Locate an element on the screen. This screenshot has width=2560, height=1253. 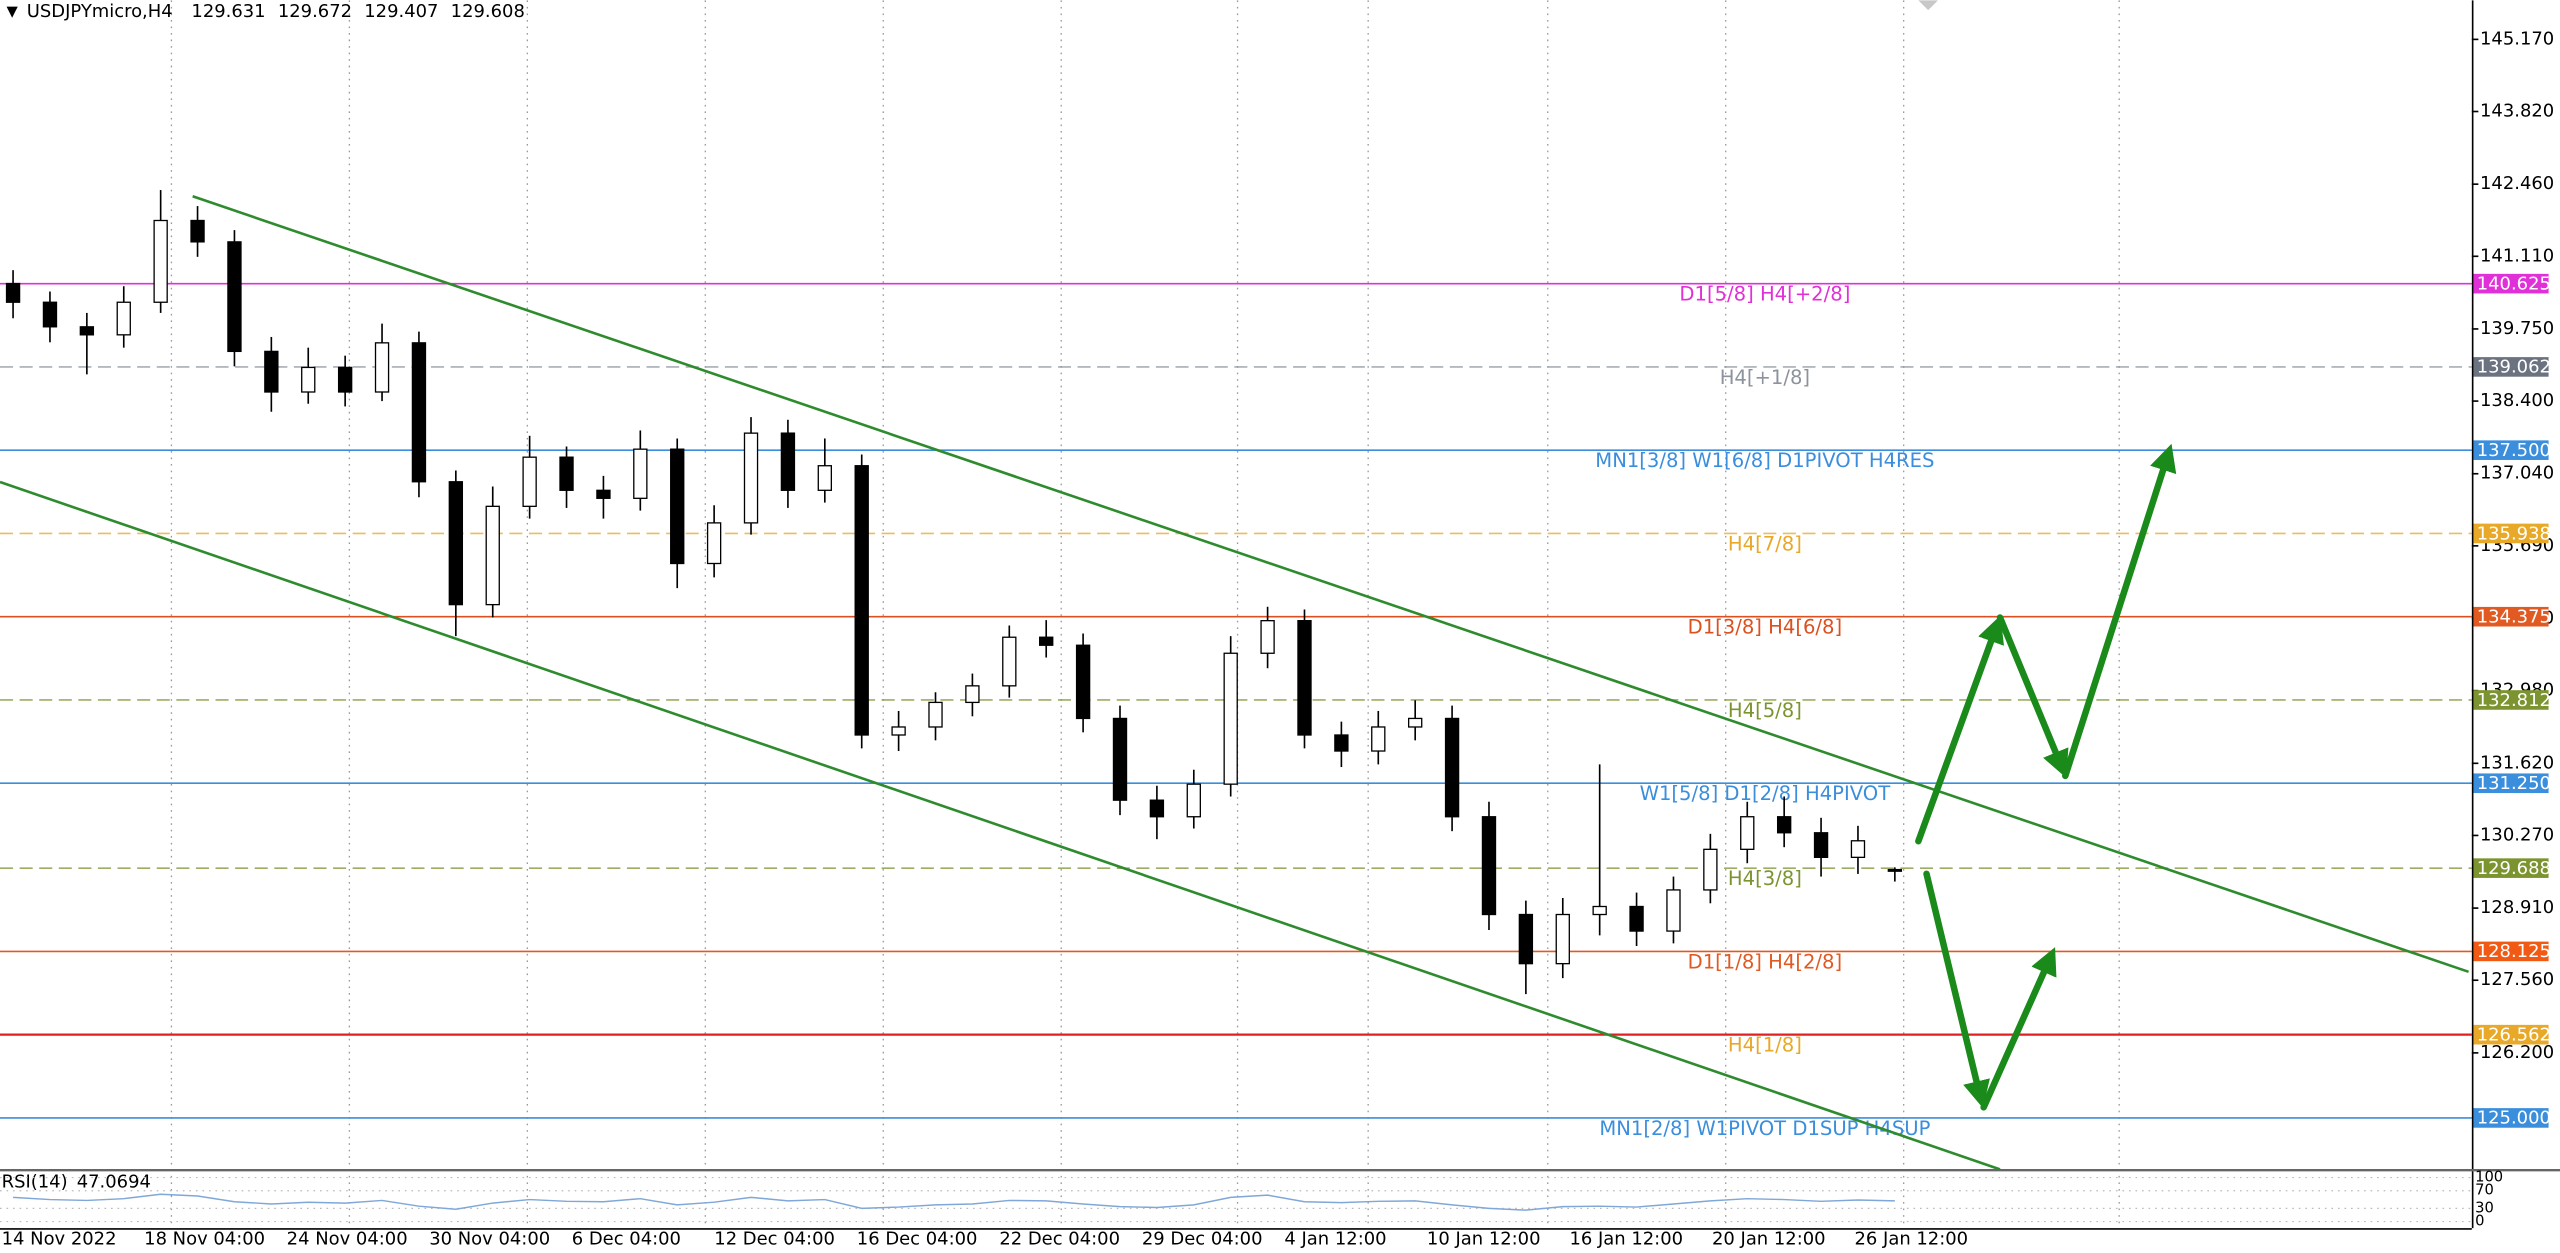
x-tick-label: 4 Jan 12:00 is located at coordinates (1335, 1239).